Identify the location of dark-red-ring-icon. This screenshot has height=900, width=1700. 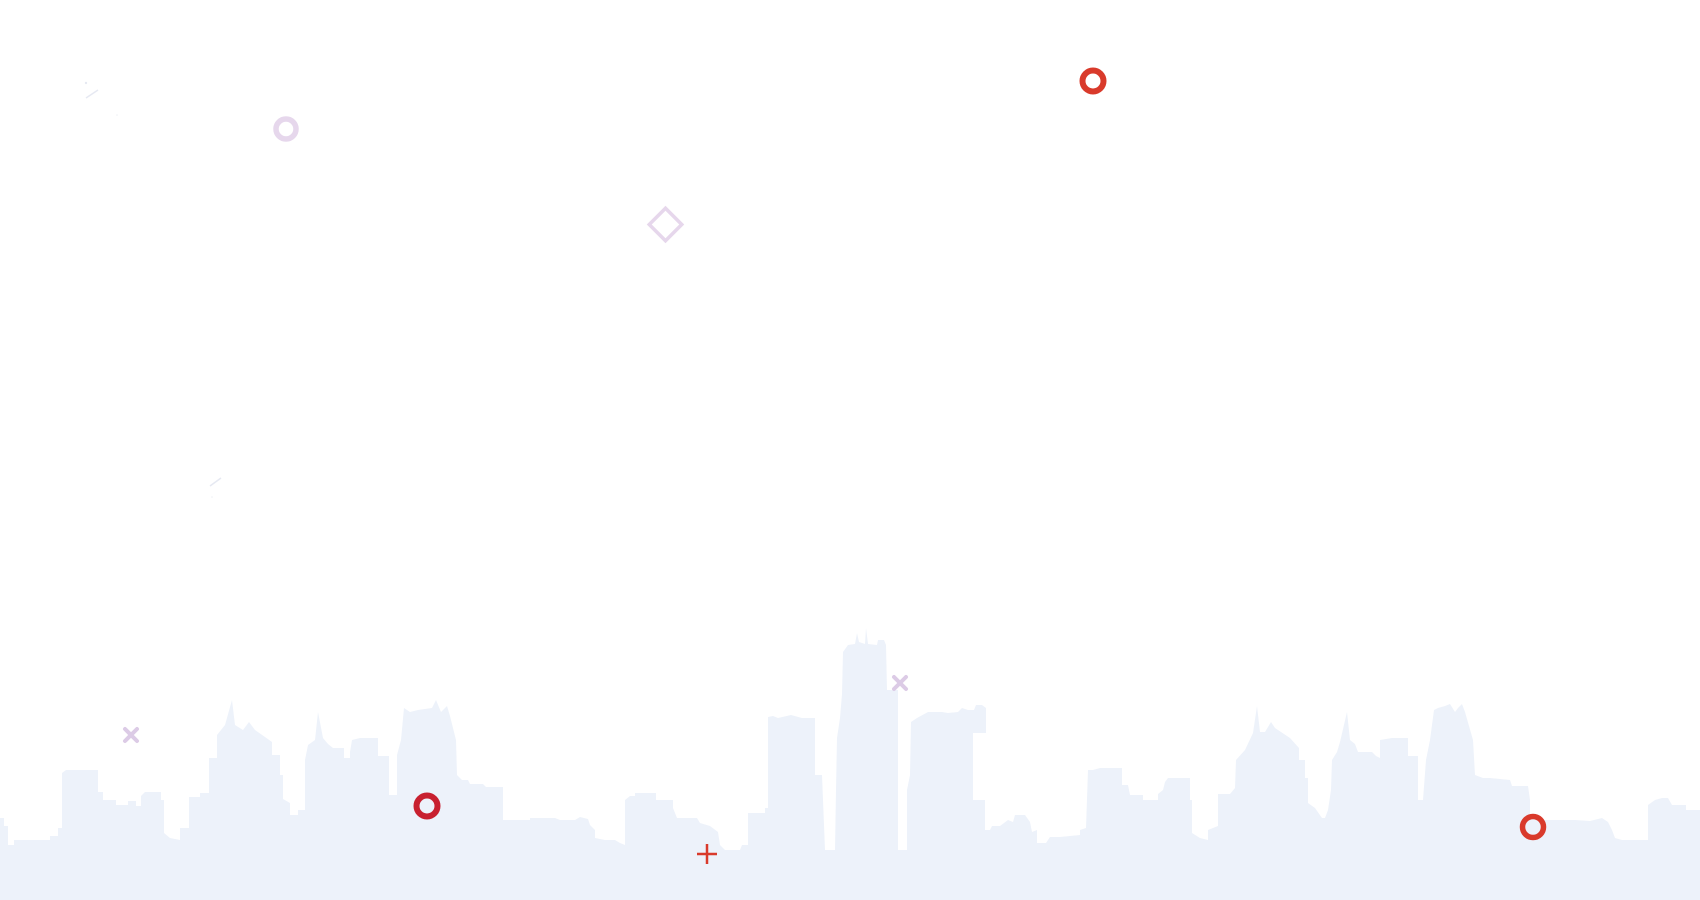
(427, 806).